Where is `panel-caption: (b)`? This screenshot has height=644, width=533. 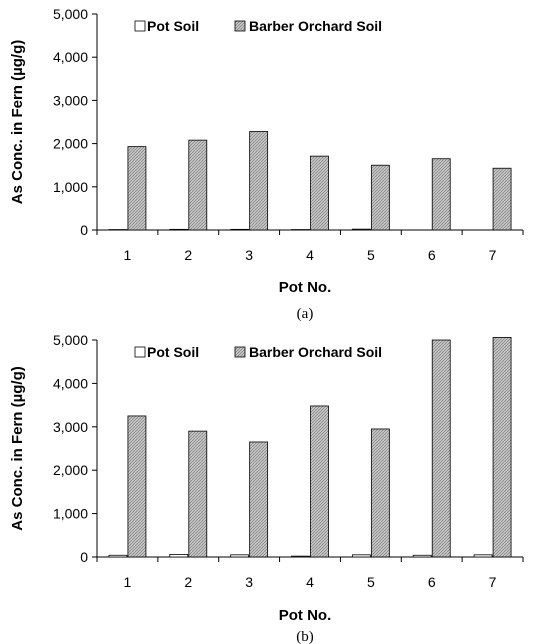 panel-caption: (b) is located at coordinates (305, 636).